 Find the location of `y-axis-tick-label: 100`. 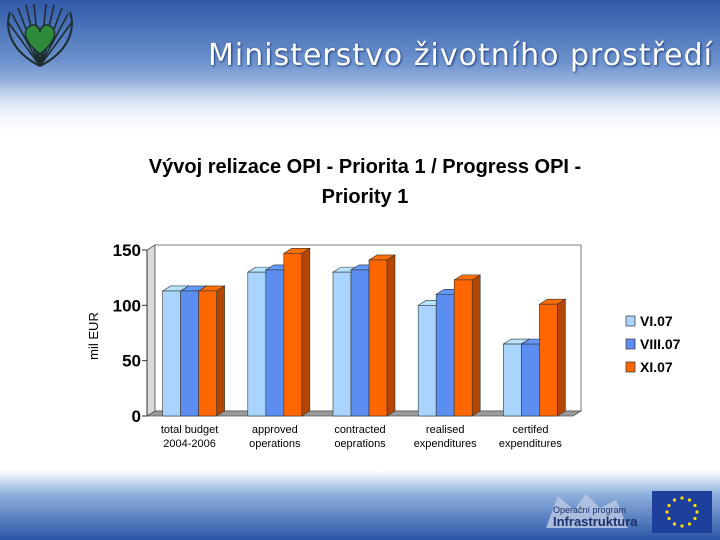

y-axis-tick-label: 100 is located at coordinates (127, 305).